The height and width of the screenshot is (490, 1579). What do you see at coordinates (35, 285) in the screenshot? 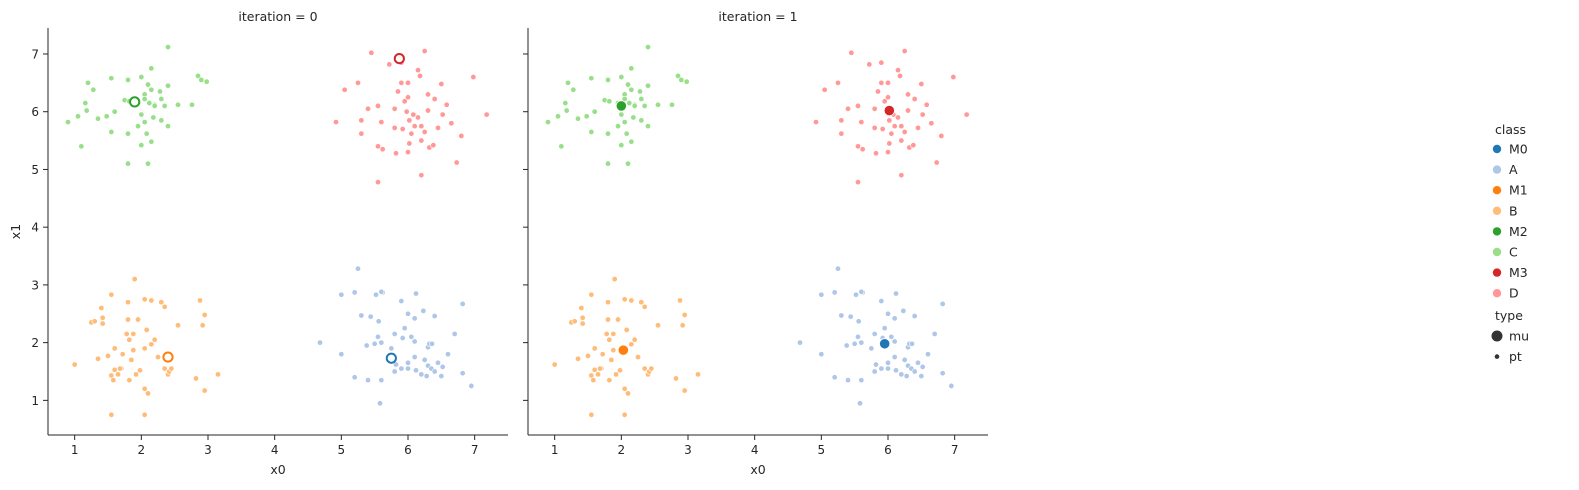
I see `y-tick-label: 3` at bounding box center [35, 285].